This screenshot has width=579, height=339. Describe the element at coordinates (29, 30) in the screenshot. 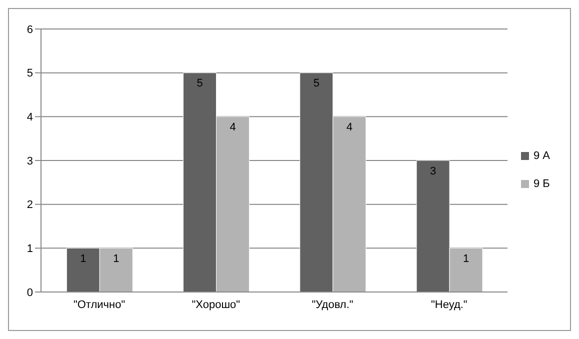

I see `y-tick-label: 6` at that location.